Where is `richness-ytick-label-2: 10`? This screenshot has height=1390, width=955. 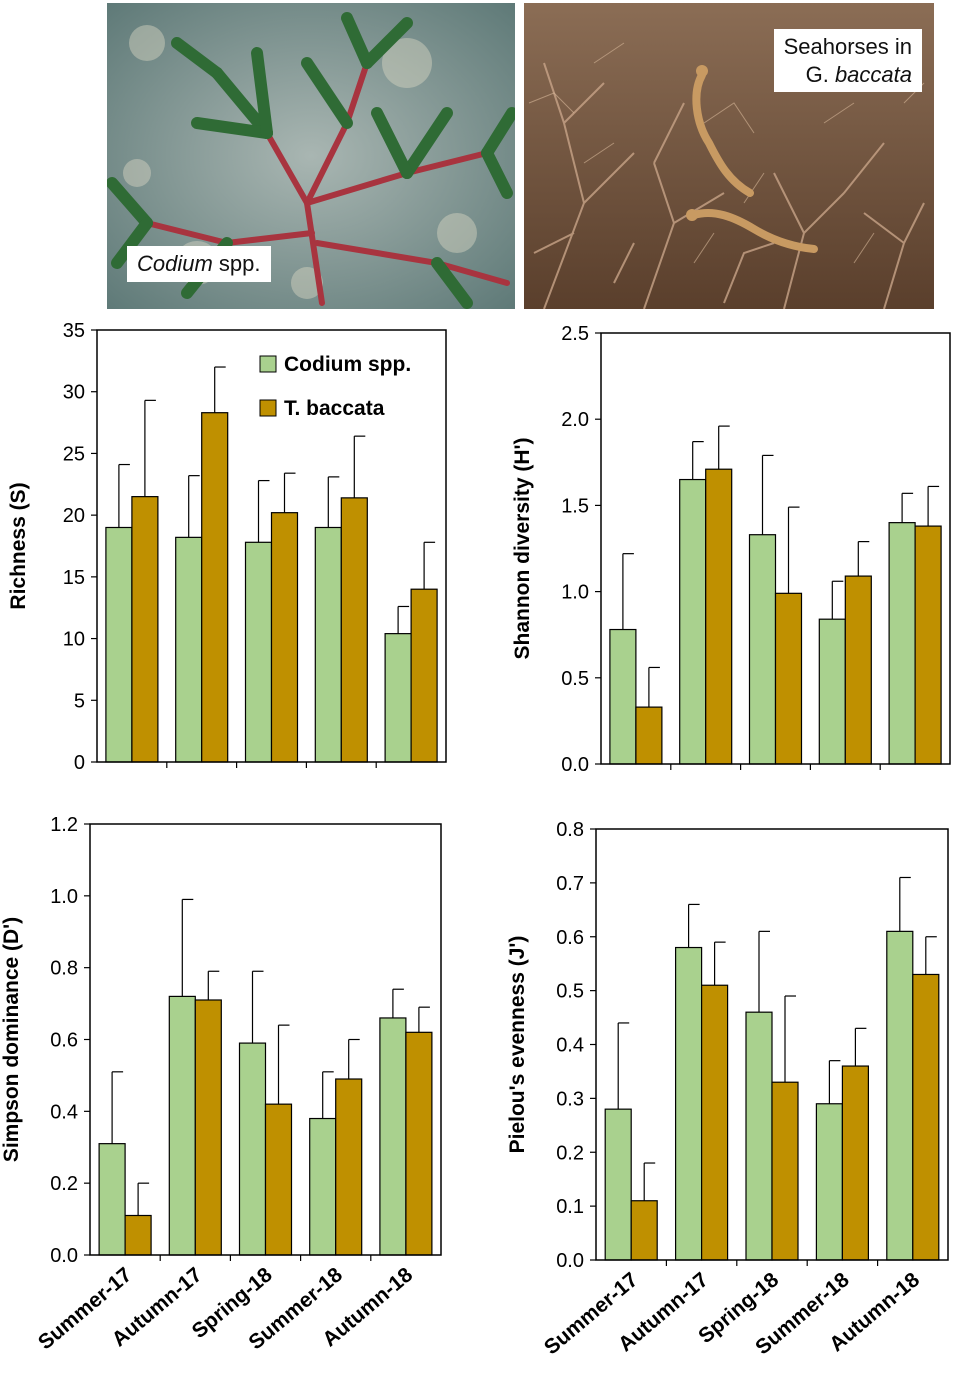 richness-ytick-label-2: 10 is located at coordinates (74, 640).